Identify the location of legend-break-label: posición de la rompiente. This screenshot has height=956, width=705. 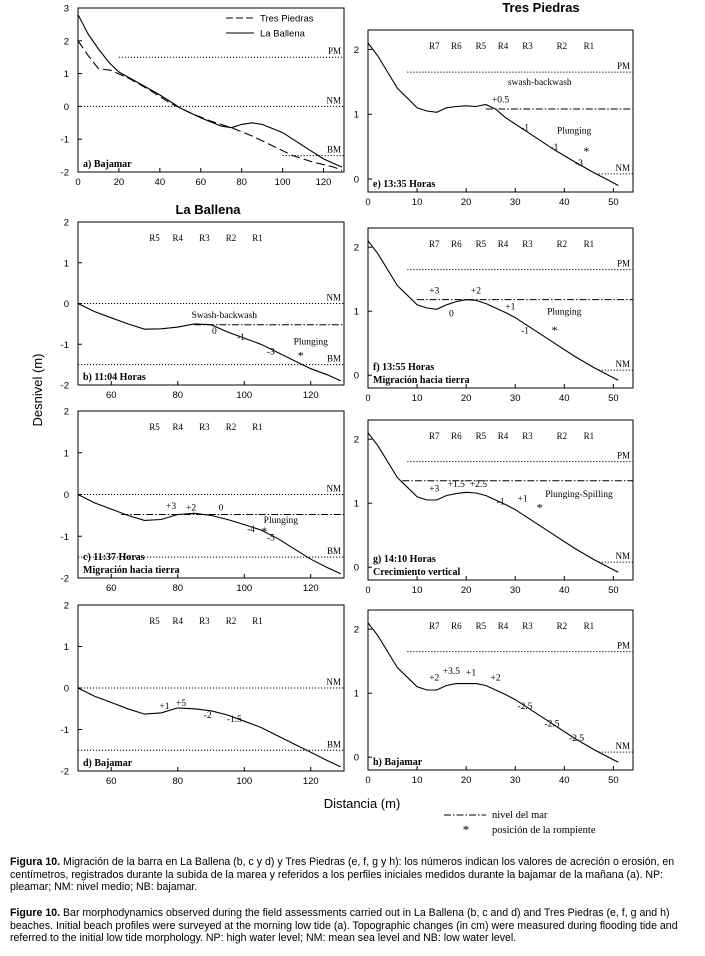
(544, 830).